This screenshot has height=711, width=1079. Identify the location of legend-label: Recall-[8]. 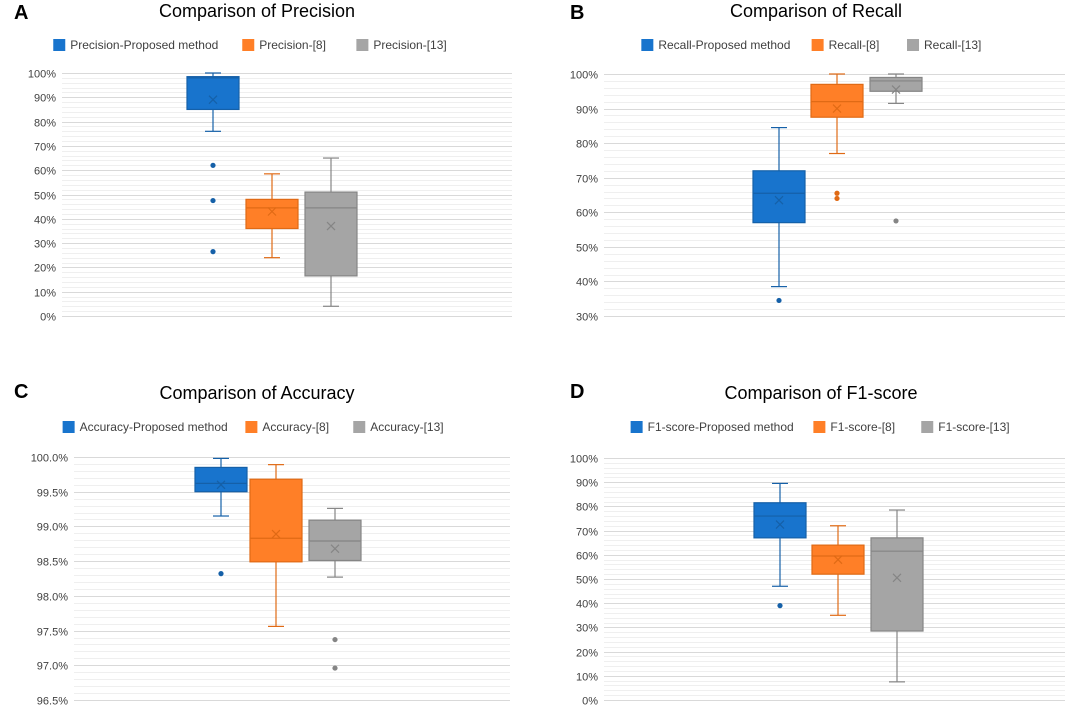
(854, 45).